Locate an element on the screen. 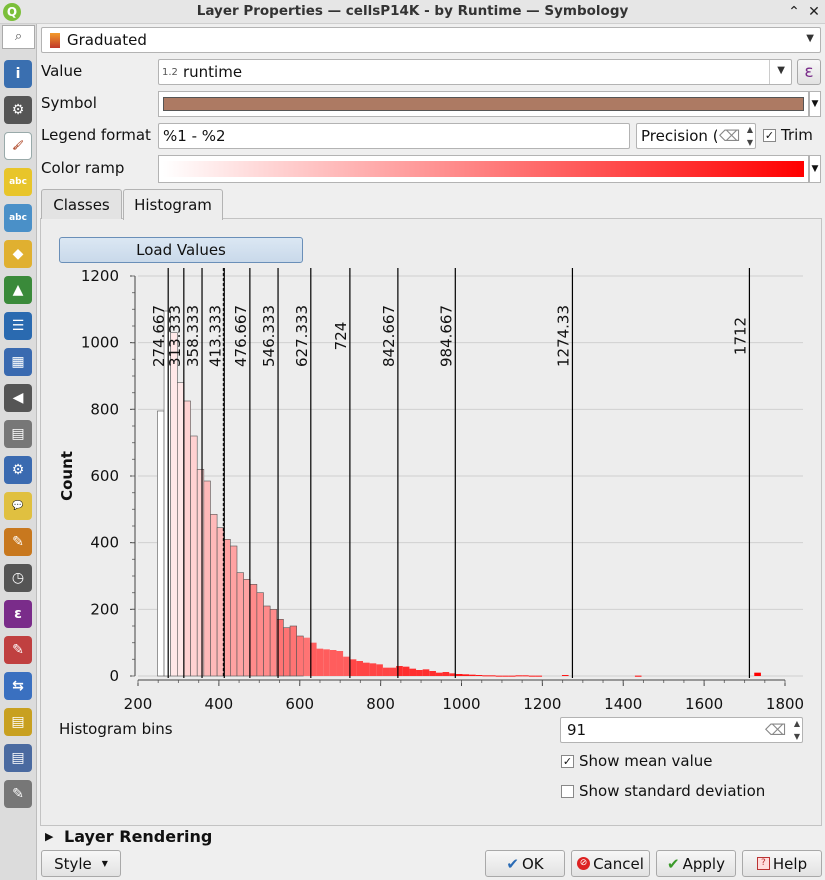 Image resolution: width=825 pixels, height=880 pixels. masks-icon: abc is located at coordinates (18, 218).